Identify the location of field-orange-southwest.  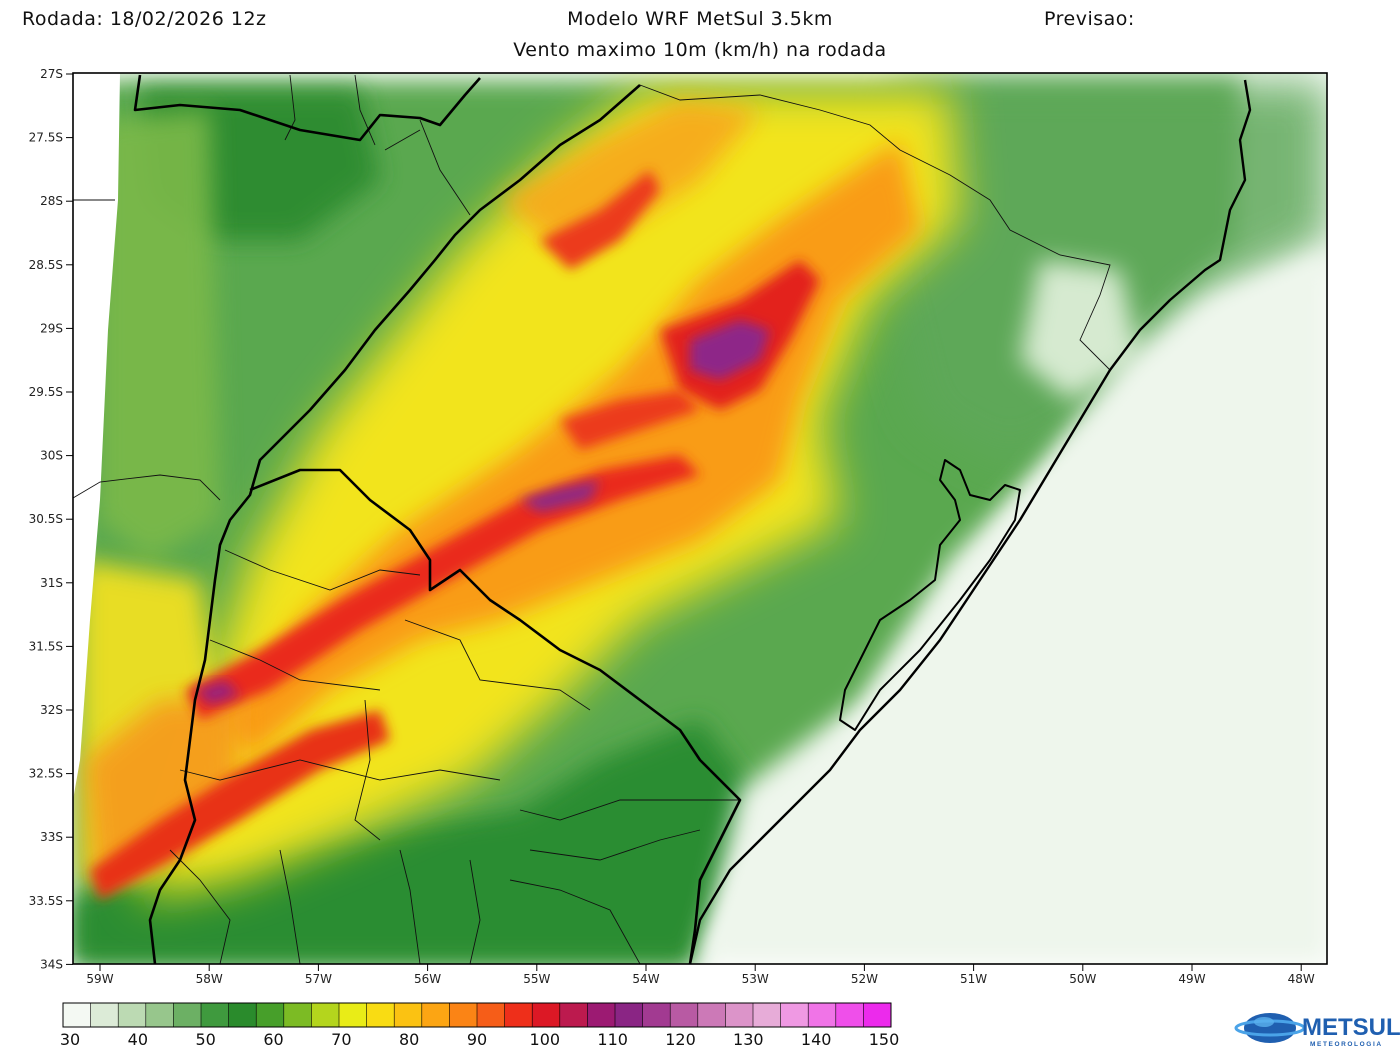
(162, 790).